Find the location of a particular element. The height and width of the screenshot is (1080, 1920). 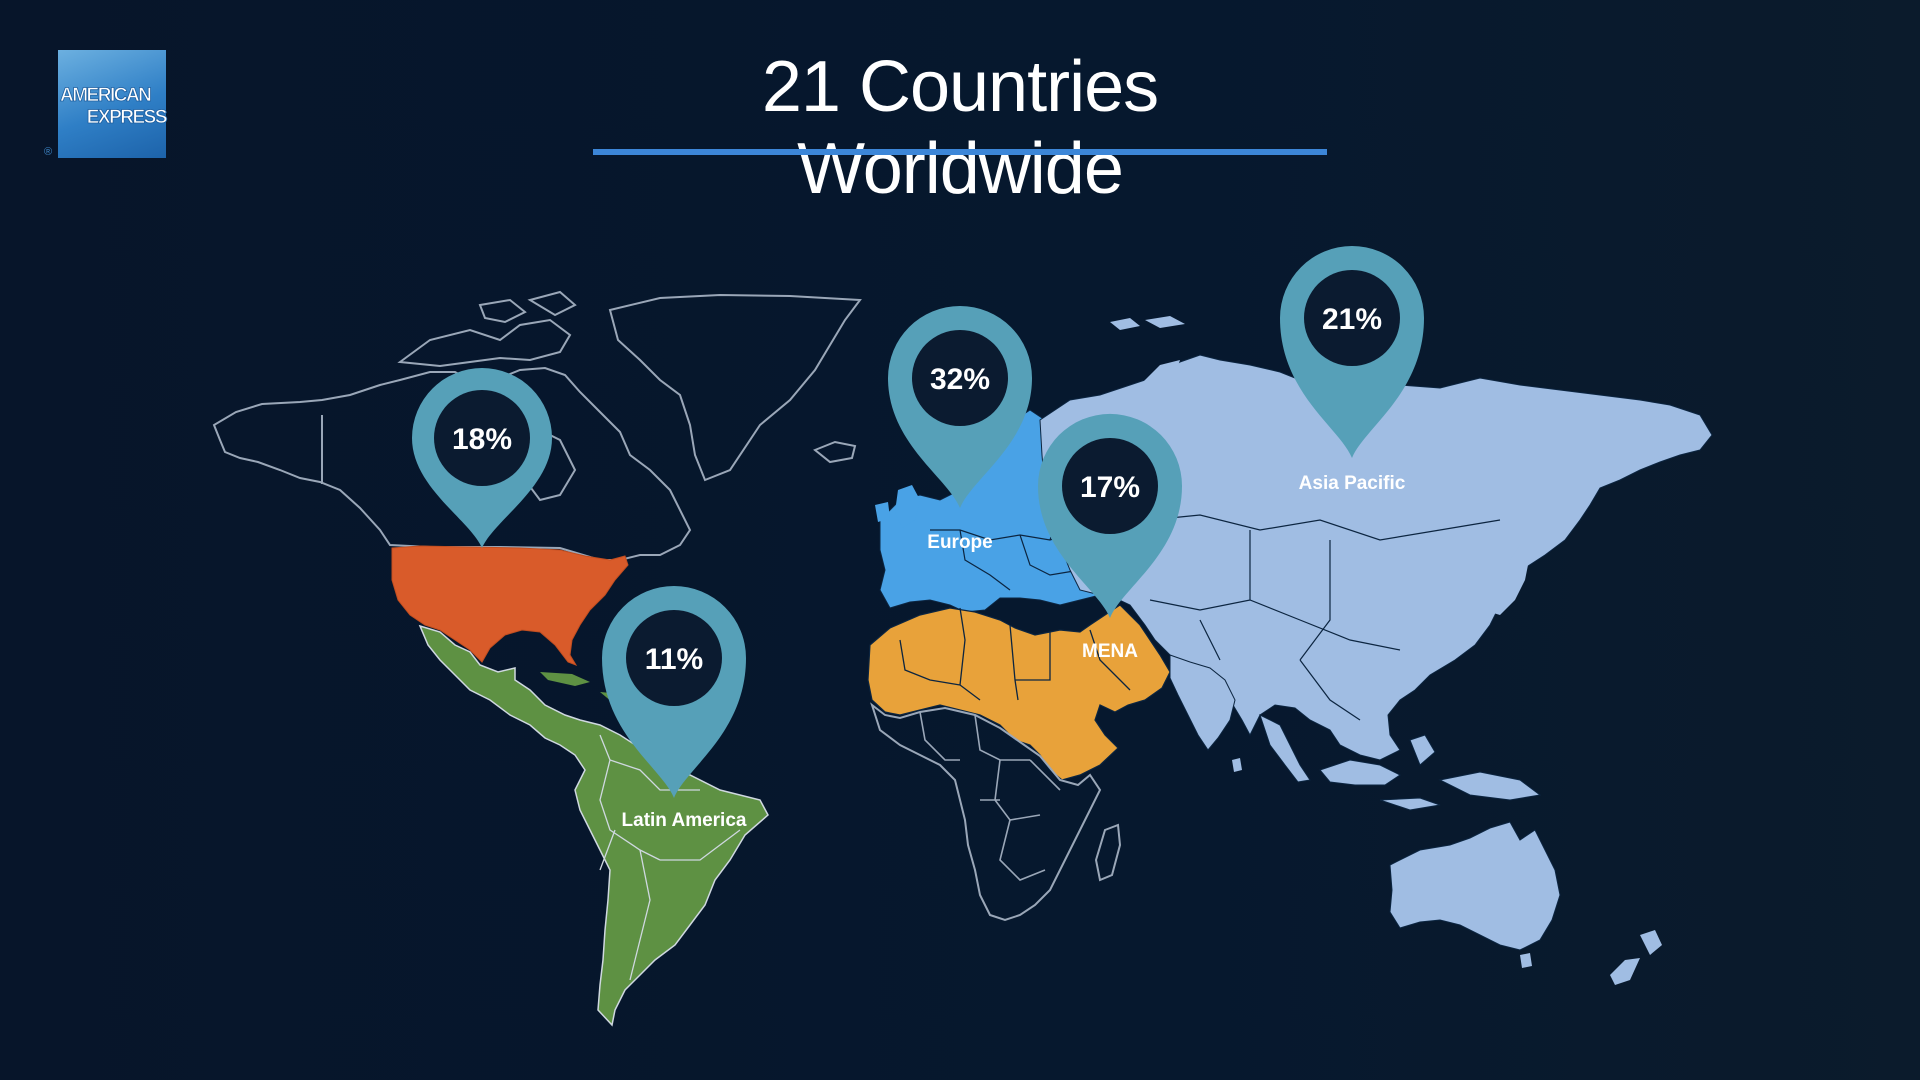

madagascar is located at coordinates (1108, 852).